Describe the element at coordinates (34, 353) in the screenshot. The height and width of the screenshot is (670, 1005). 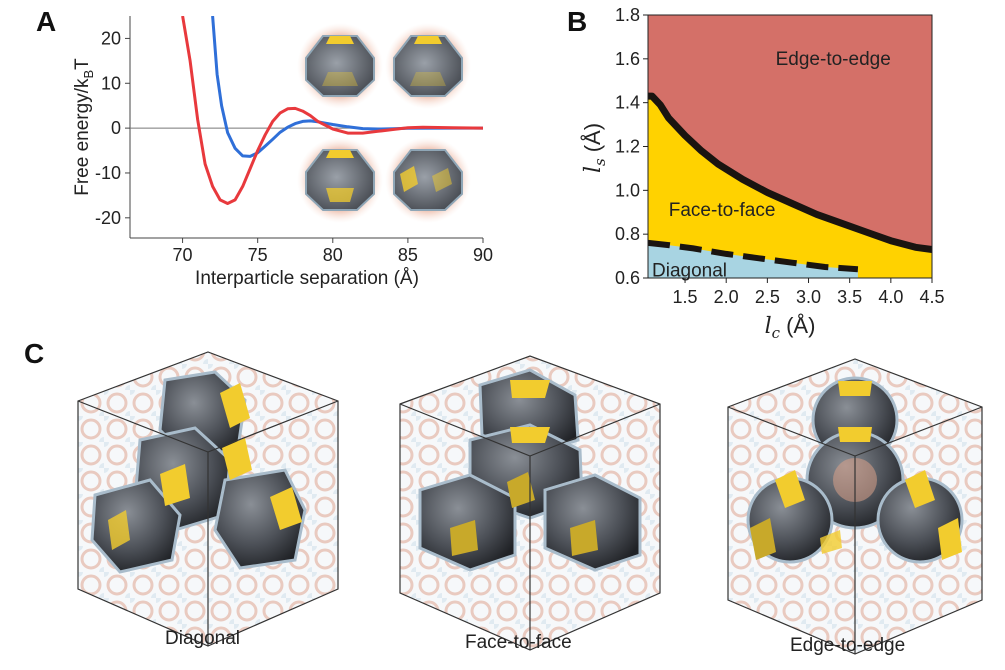
I see `panel-label-c: C` at that location.